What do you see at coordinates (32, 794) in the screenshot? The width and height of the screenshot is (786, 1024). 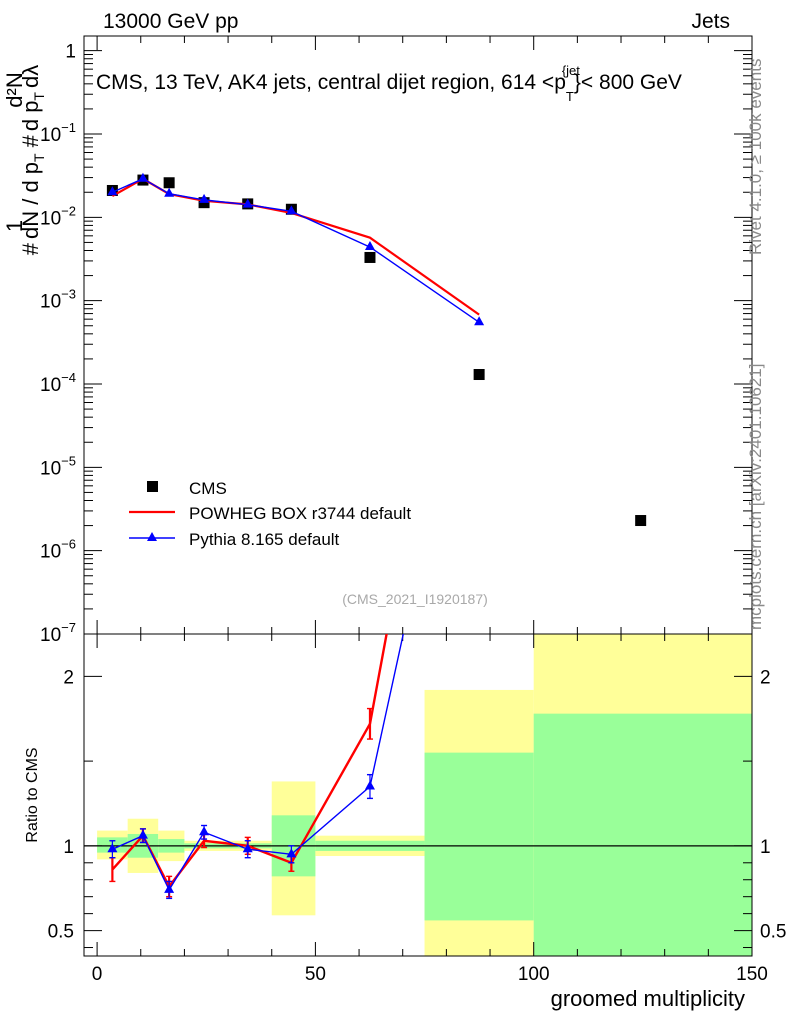 I see `ratio-y-axis-label: Ratio to CMS` at bounding box center [32, 794].